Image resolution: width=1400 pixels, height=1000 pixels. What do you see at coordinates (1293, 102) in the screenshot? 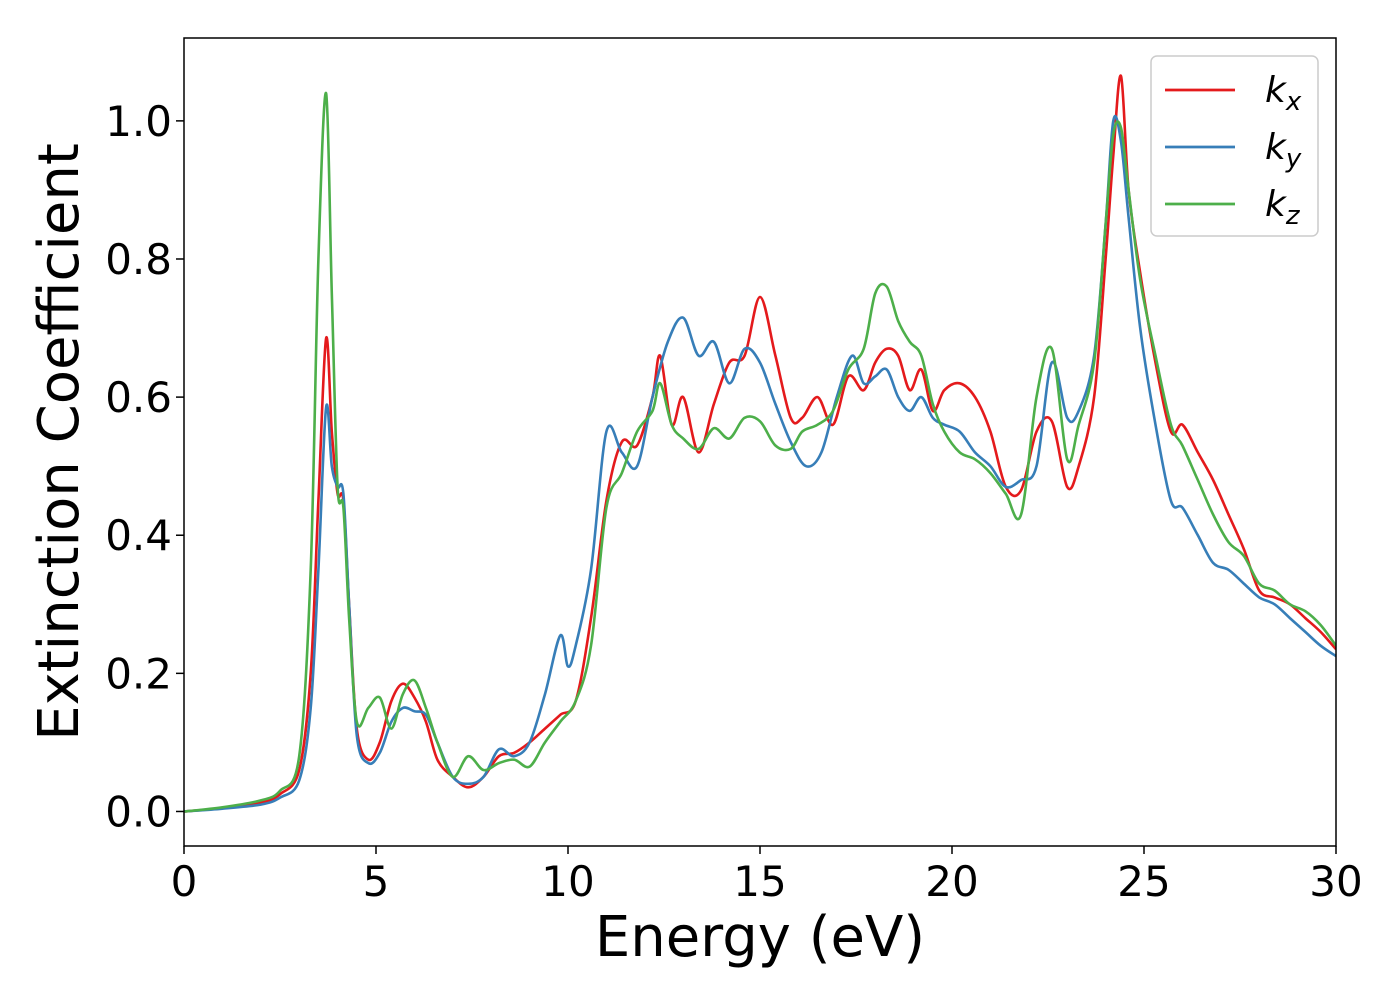
I see `legend-label-subscript: x` at bounding box center [1293, 102].